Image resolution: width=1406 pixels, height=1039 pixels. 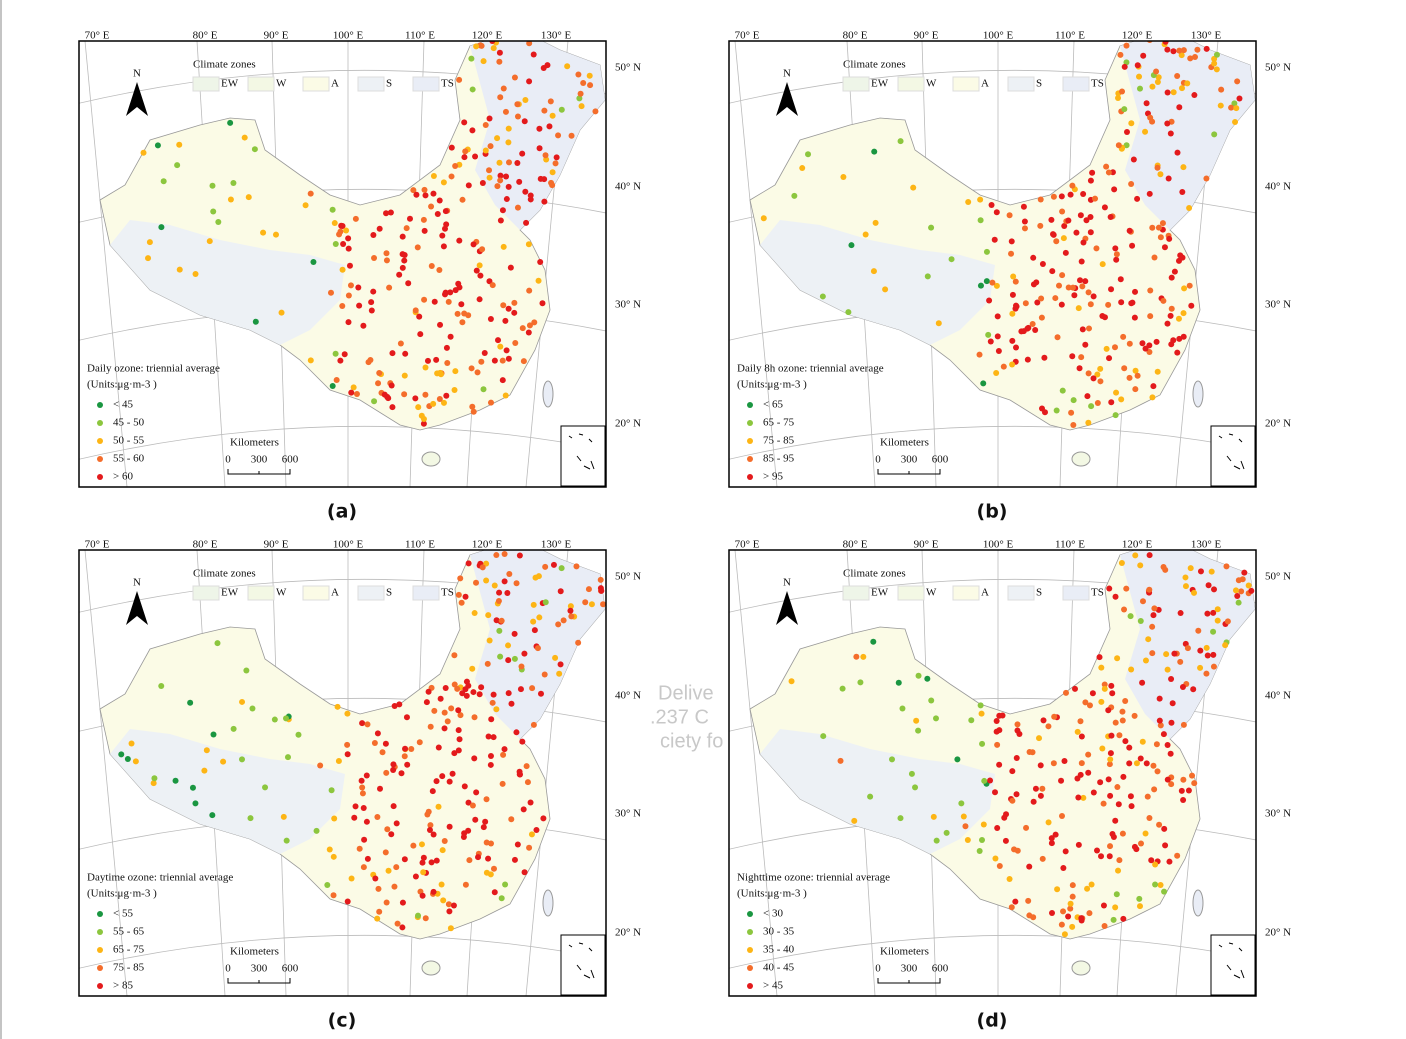 What do you see at coordinates (581, 960) in the screenshot?
I see `inset-islands` at bounding box center [581, 960].